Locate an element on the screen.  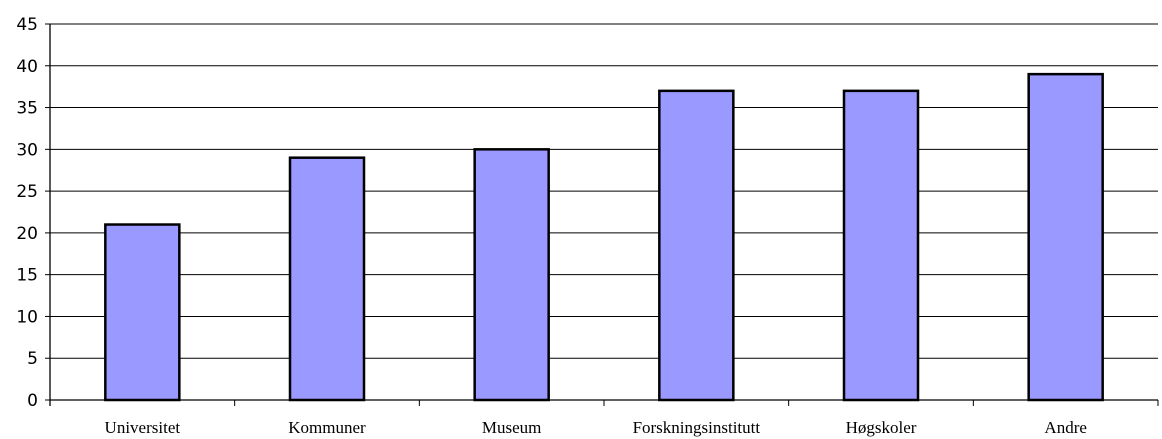
y-tick-label: 5 is located at coordinates (32, 359).